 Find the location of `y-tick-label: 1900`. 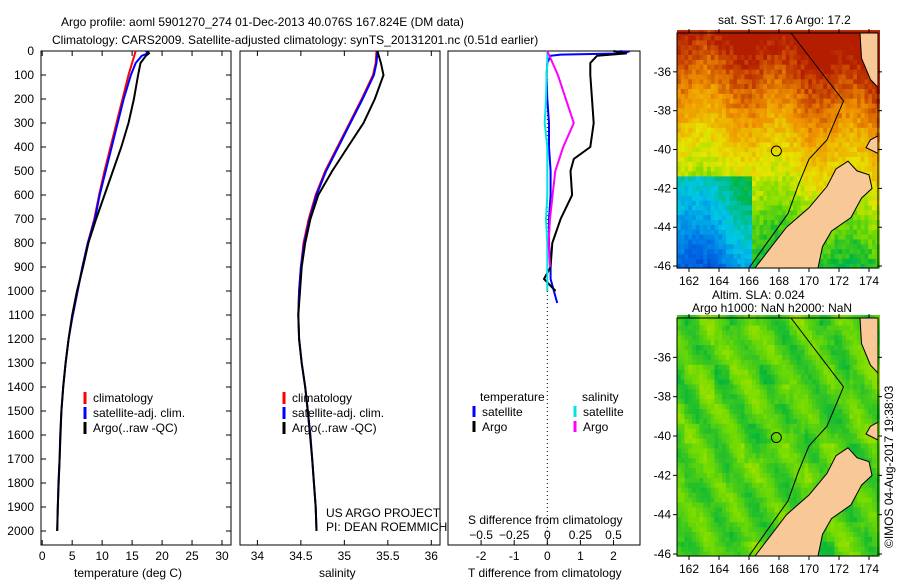

y-tick-label: 1900 is located at coordinates (20, 507).